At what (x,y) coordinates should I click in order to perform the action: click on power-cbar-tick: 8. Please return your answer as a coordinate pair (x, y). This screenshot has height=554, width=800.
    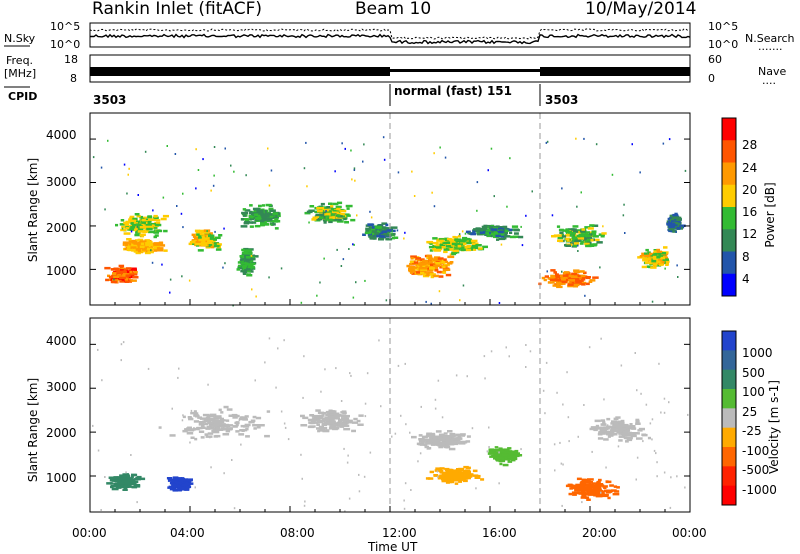
    Looking at the image, I should click on (746, 257).